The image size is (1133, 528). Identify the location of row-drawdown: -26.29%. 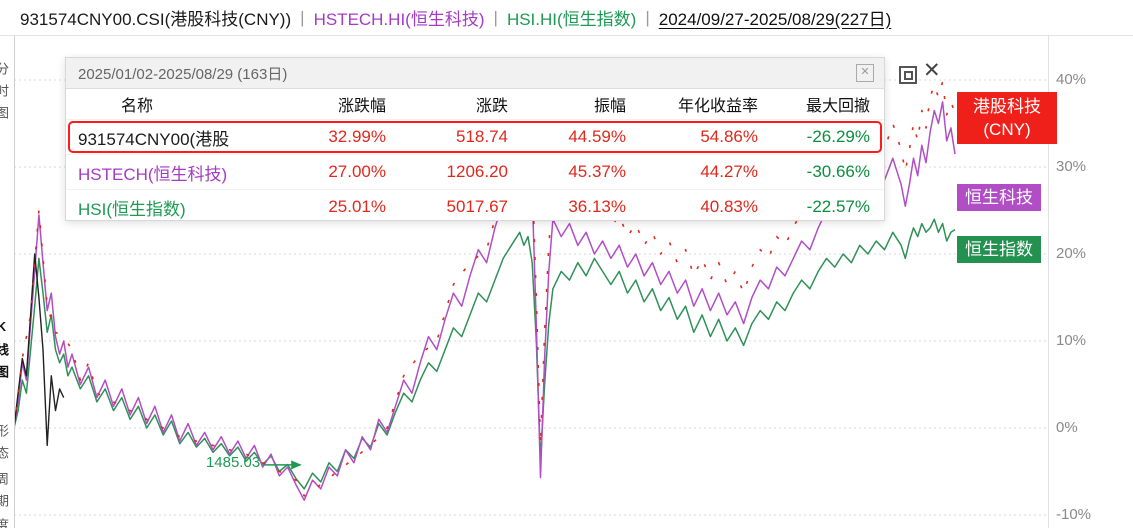
(838, 136).